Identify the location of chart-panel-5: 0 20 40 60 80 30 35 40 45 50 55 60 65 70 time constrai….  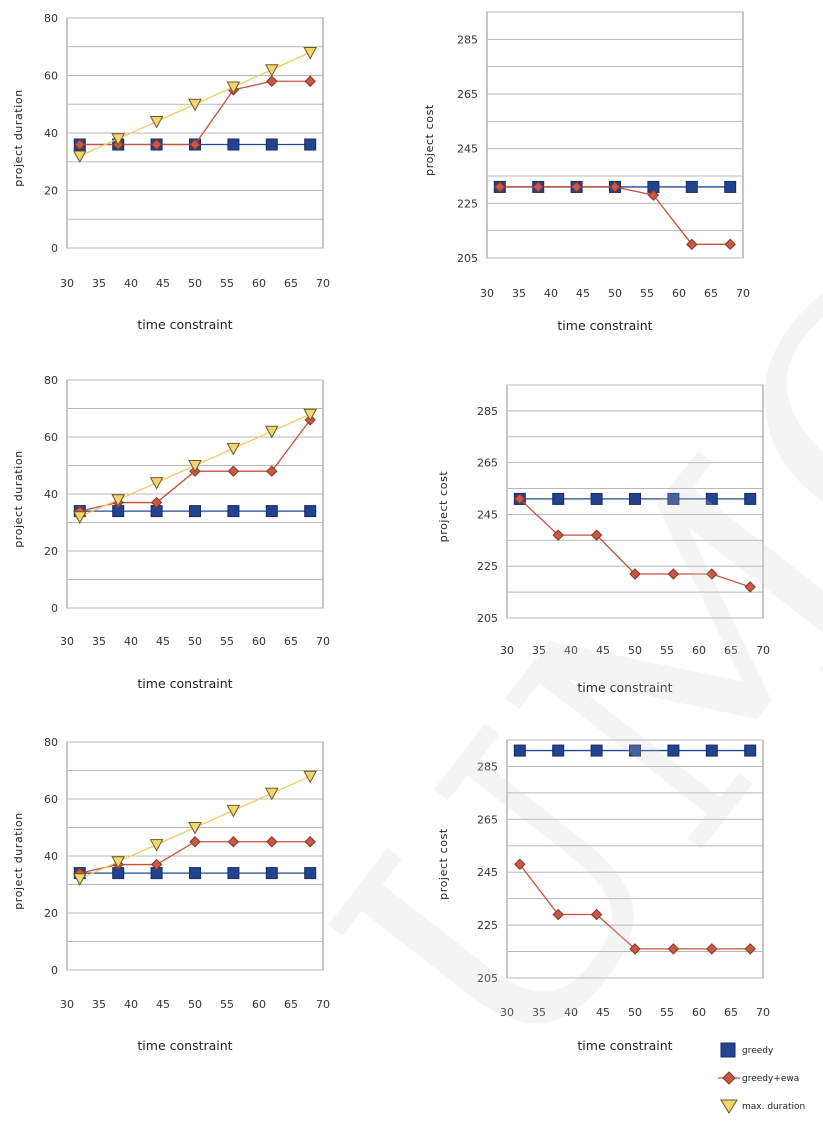
(171, 894).